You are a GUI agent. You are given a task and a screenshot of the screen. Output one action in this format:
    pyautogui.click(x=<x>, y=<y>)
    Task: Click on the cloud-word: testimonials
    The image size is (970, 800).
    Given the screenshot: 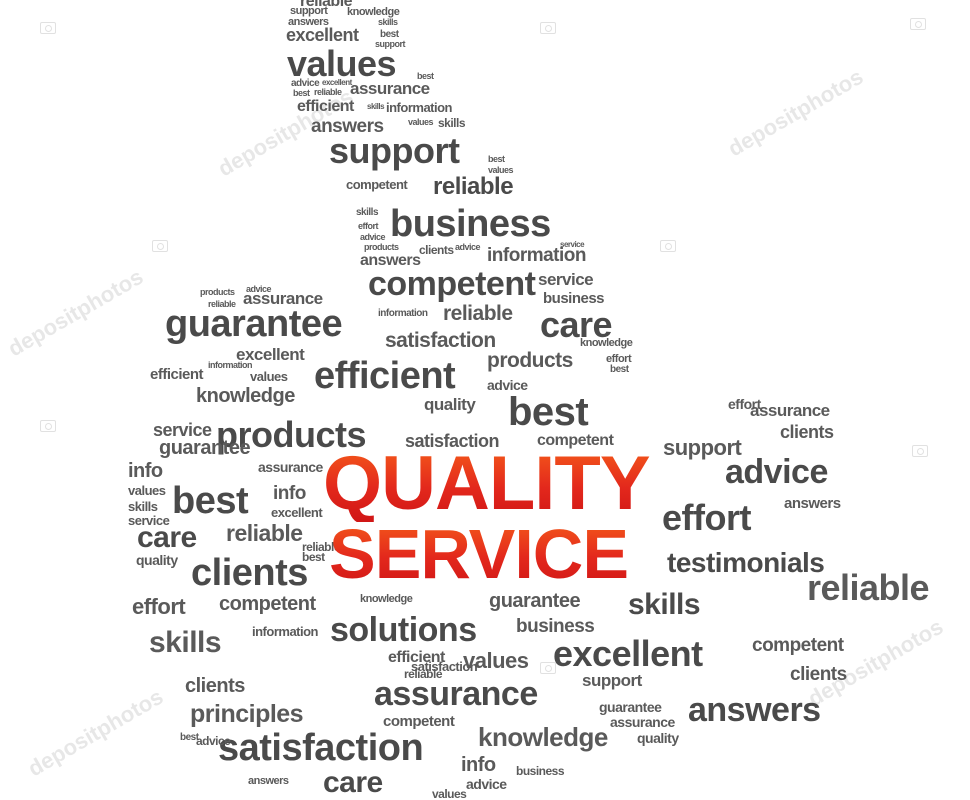 What is the action you would take?
    pyautogui.click(x=746, y=562)
    